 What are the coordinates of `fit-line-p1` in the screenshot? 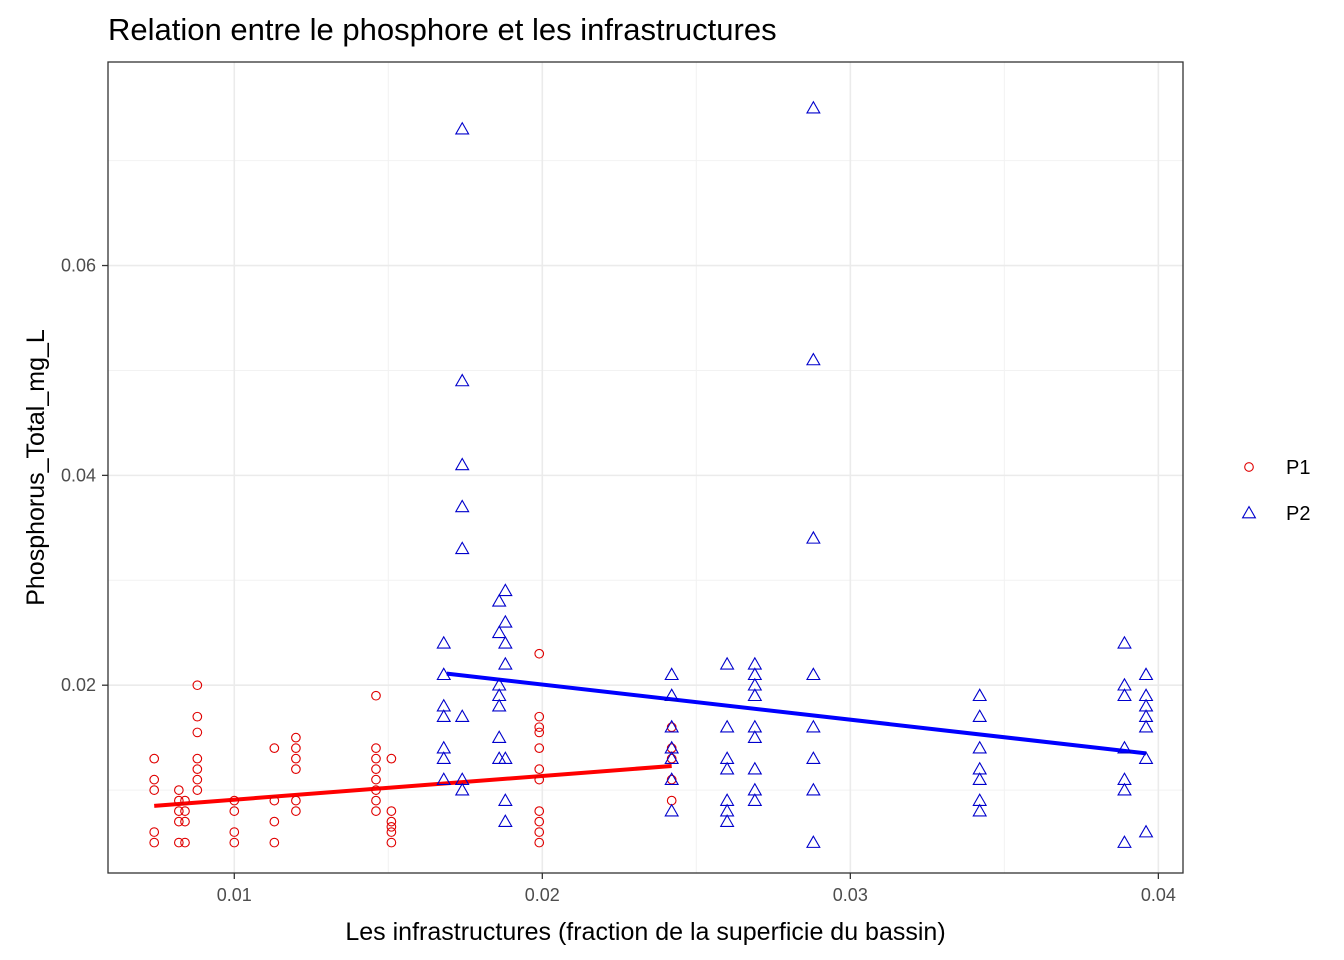 It's located at (413, 785).